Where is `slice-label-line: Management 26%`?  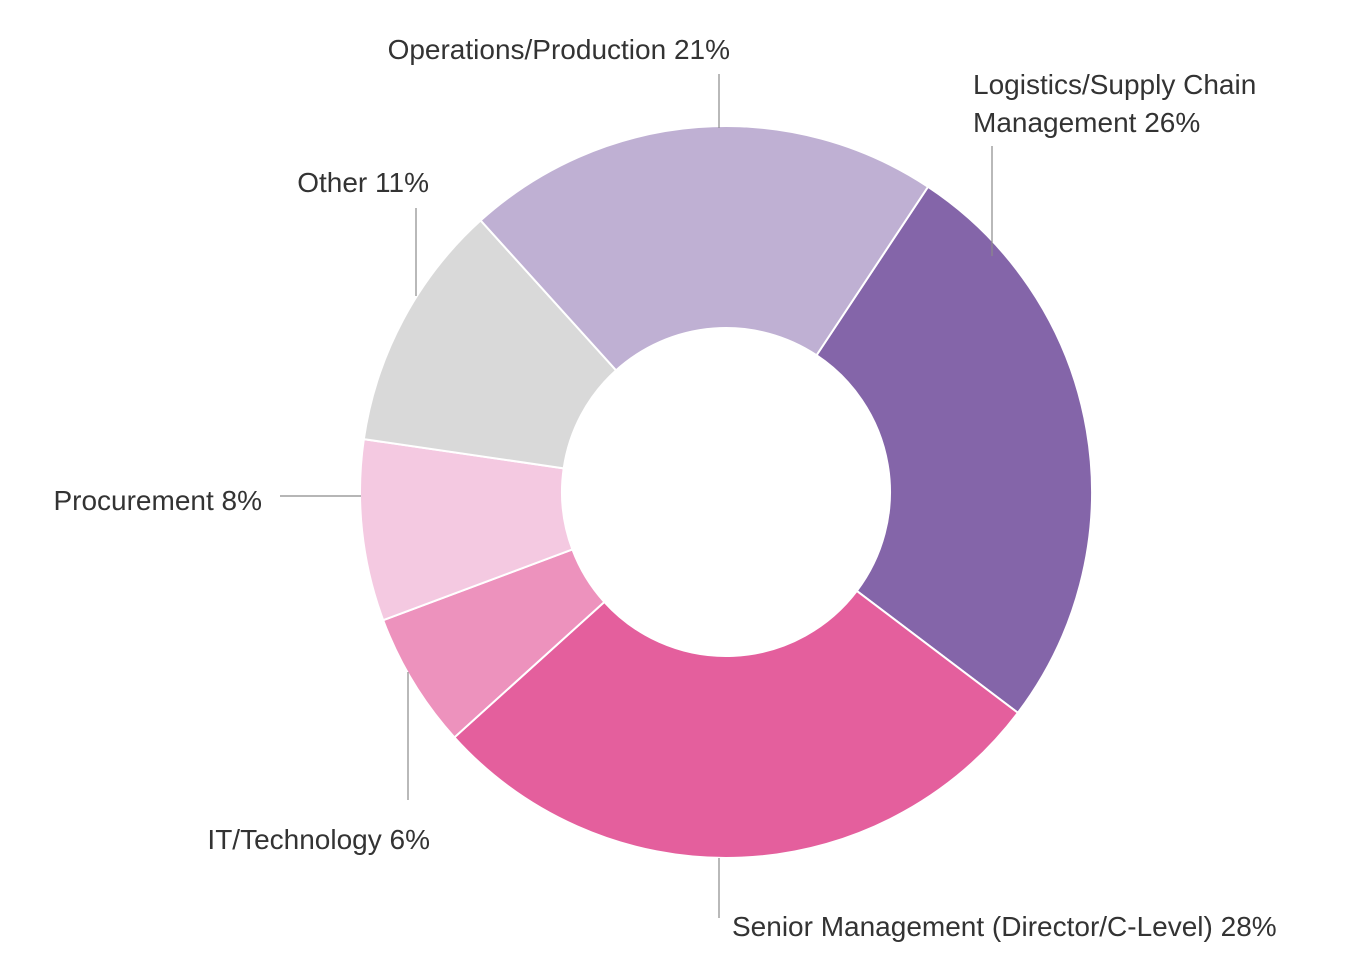
slice-label-line: Management 26% is located at coordinates (1086, 122).